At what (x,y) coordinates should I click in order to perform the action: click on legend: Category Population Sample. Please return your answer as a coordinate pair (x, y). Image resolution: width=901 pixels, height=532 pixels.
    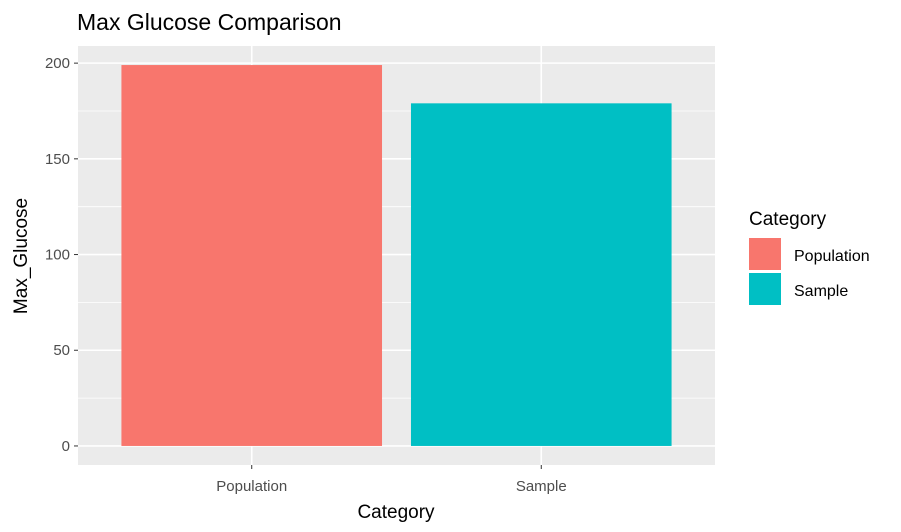
    Looking at the image, I should click on (809, 257).